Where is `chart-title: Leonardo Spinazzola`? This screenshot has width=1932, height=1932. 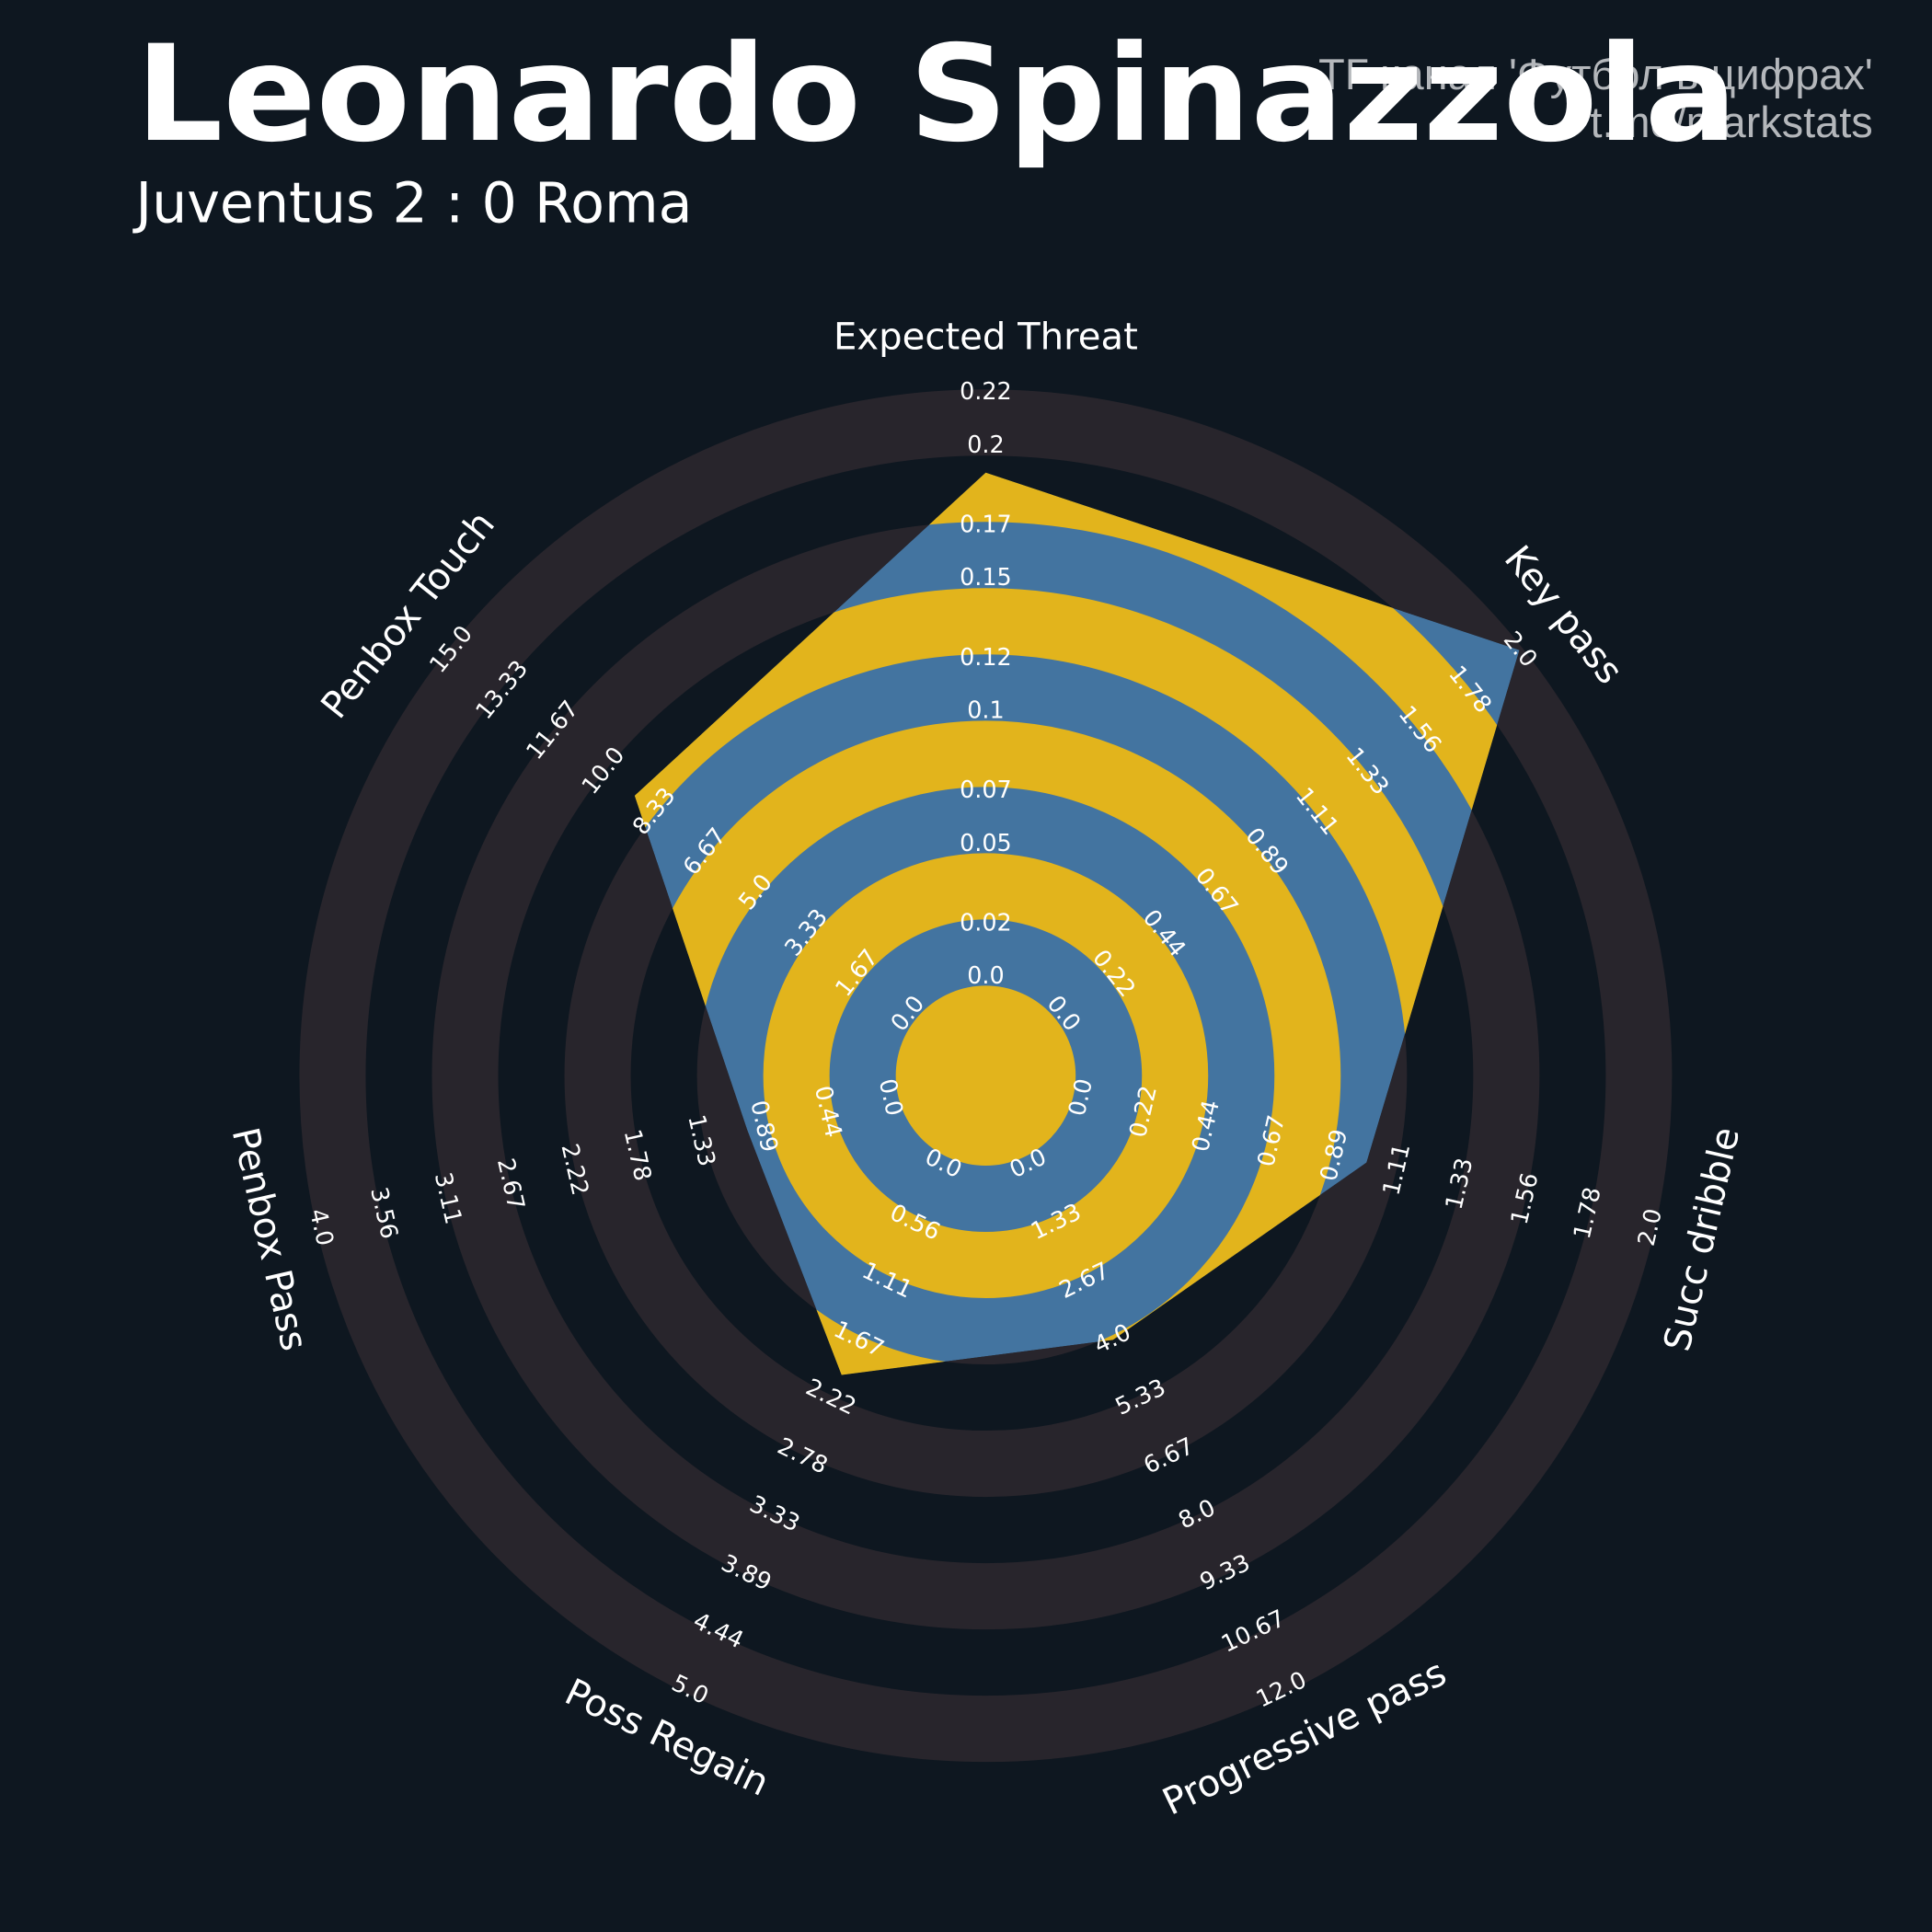 chart-title: Leonardo Spinazzola is located at coordinates (936, 94).